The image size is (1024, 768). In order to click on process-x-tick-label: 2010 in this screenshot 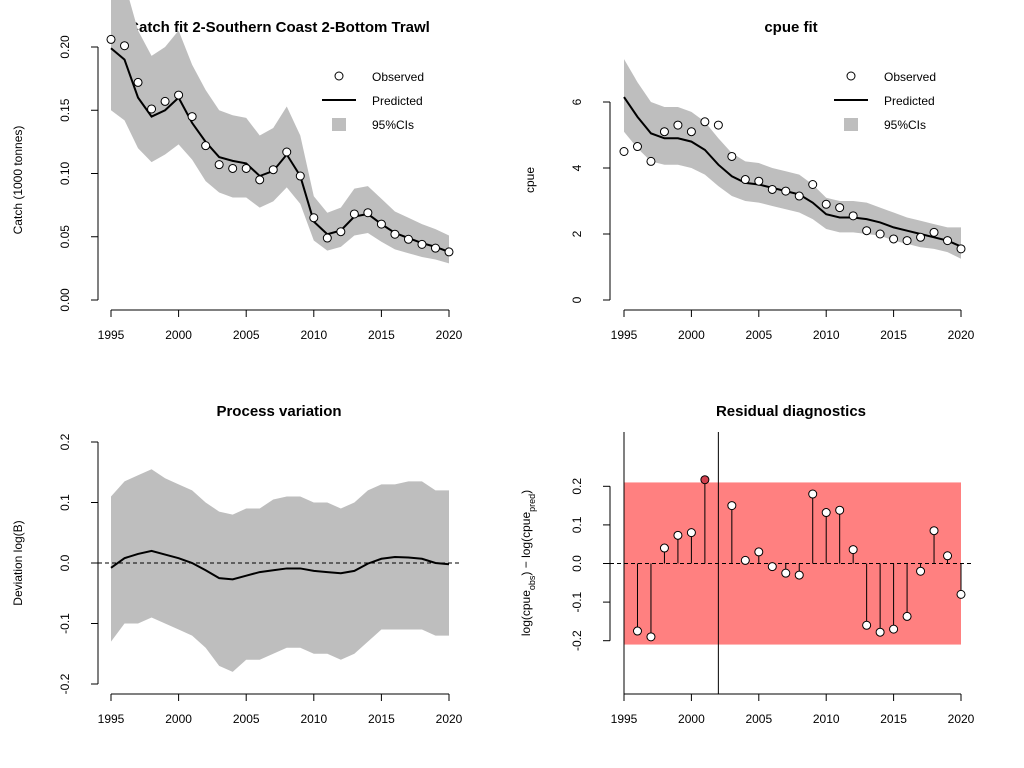, I will do `click(313, 719)`.